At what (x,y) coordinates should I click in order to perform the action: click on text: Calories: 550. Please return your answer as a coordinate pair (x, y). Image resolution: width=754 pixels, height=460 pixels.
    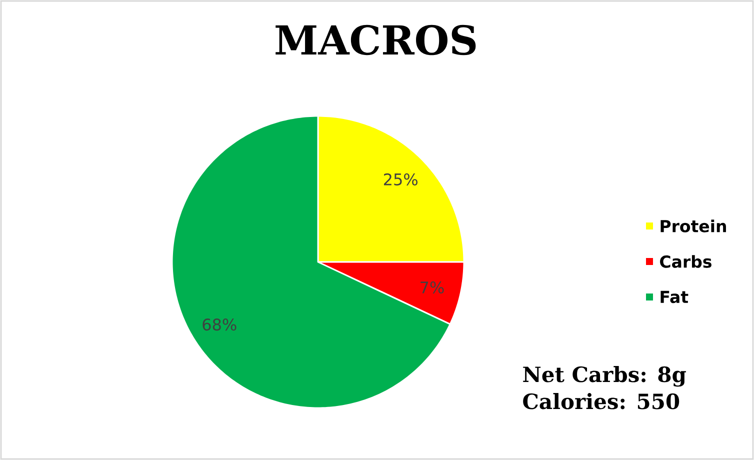
    Looking at the image, I should click on (601, 401).